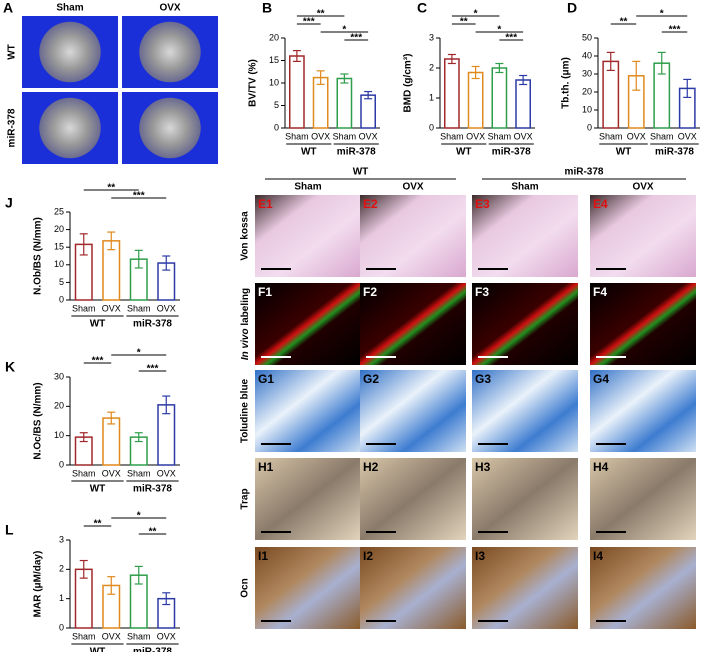 This screenshot has width=713, height=657. I want to click on panel-label: E4, so click(600, 204).